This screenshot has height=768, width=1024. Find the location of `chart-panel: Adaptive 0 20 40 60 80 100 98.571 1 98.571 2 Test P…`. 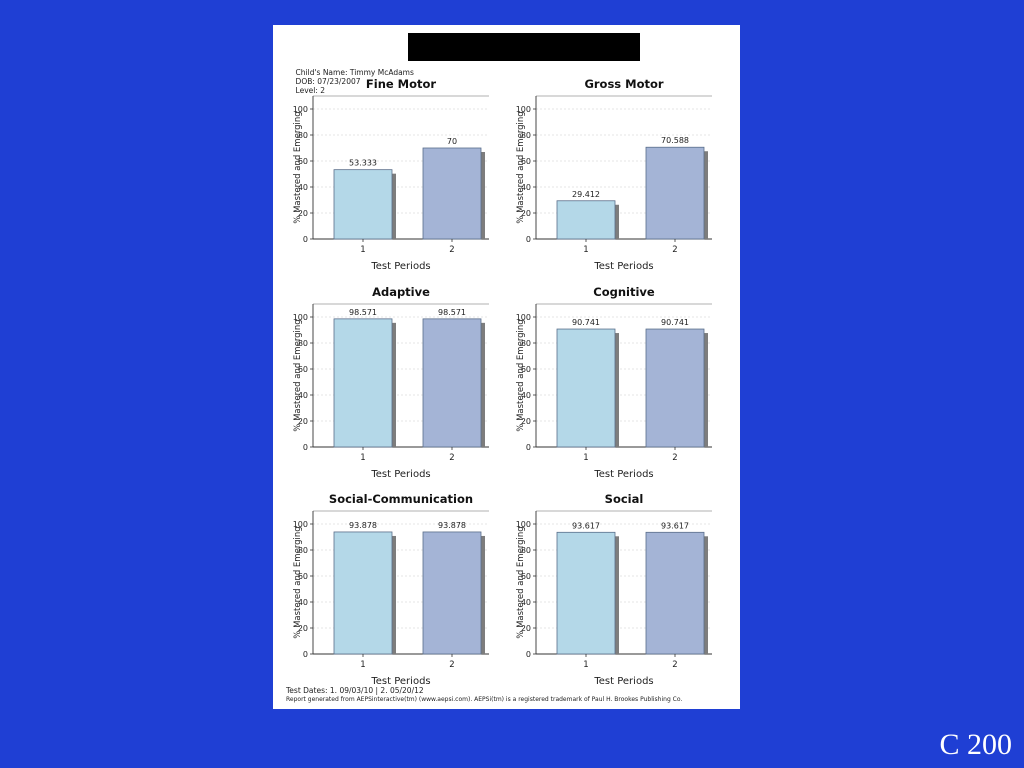

chart-panel: Adaptive 0 20 40 60 80 100 98.571 1 98.571 2 Test P… is located at coordinates (391, 382).